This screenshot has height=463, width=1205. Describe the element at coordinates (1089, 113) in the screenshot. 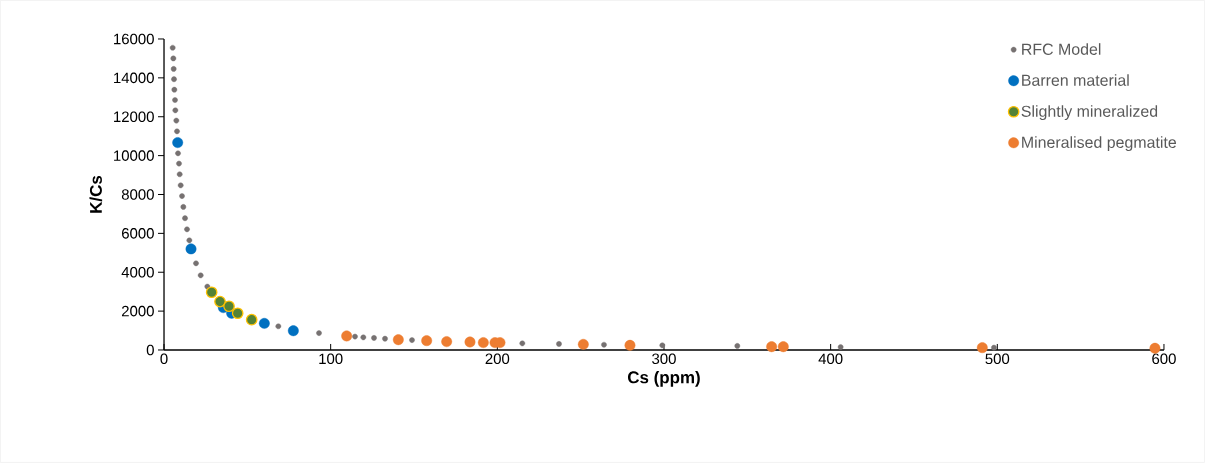

I see `legend-label: Slightly mineralized` at that location.